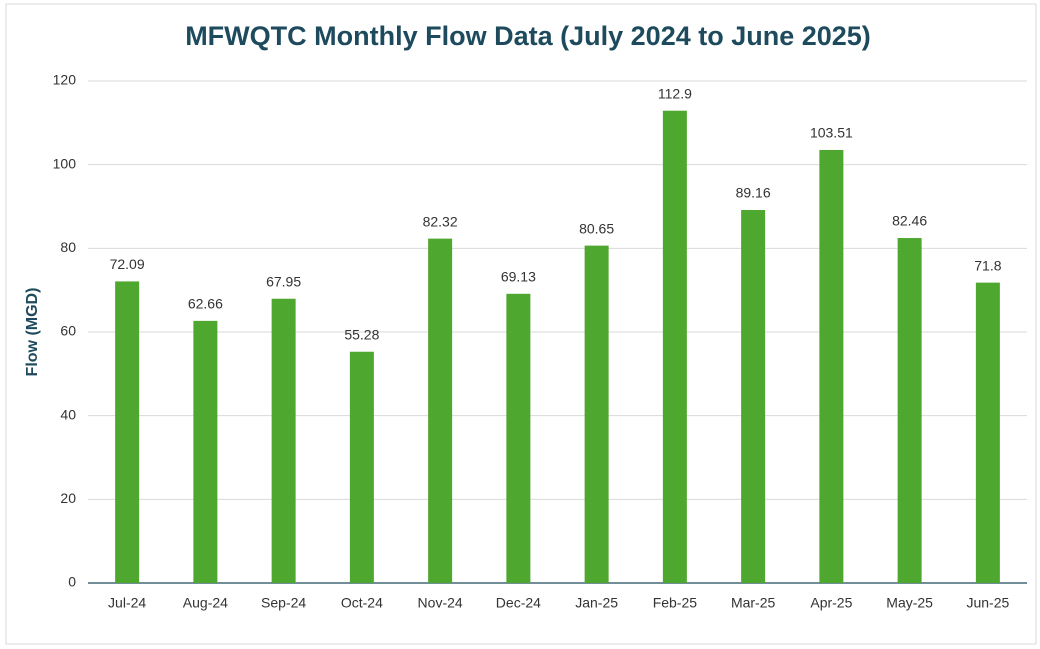  I want to click on x-tick-label: Mar-25, so click(753, 603).